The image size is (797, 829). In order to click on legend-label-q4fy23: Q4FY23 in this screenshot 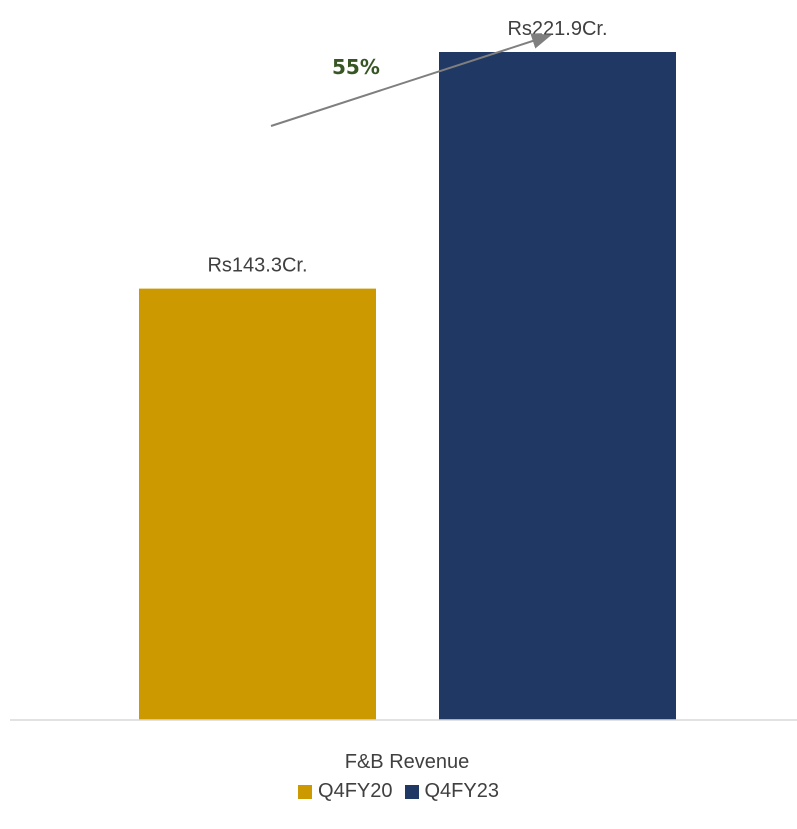, I will do `click(461, 791)`.